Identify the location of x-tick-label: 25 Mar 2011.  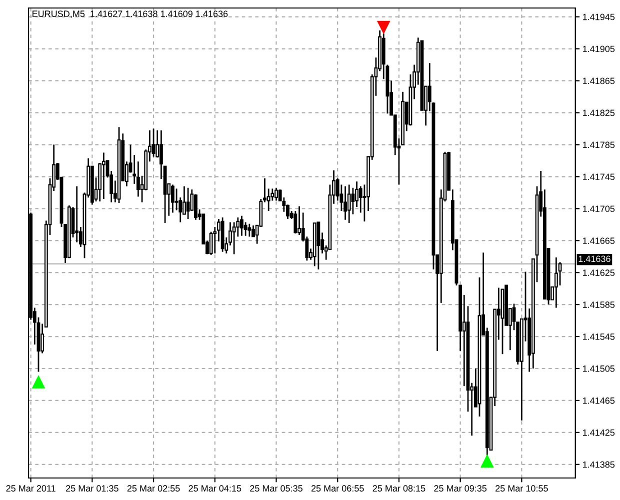
(31, 488).